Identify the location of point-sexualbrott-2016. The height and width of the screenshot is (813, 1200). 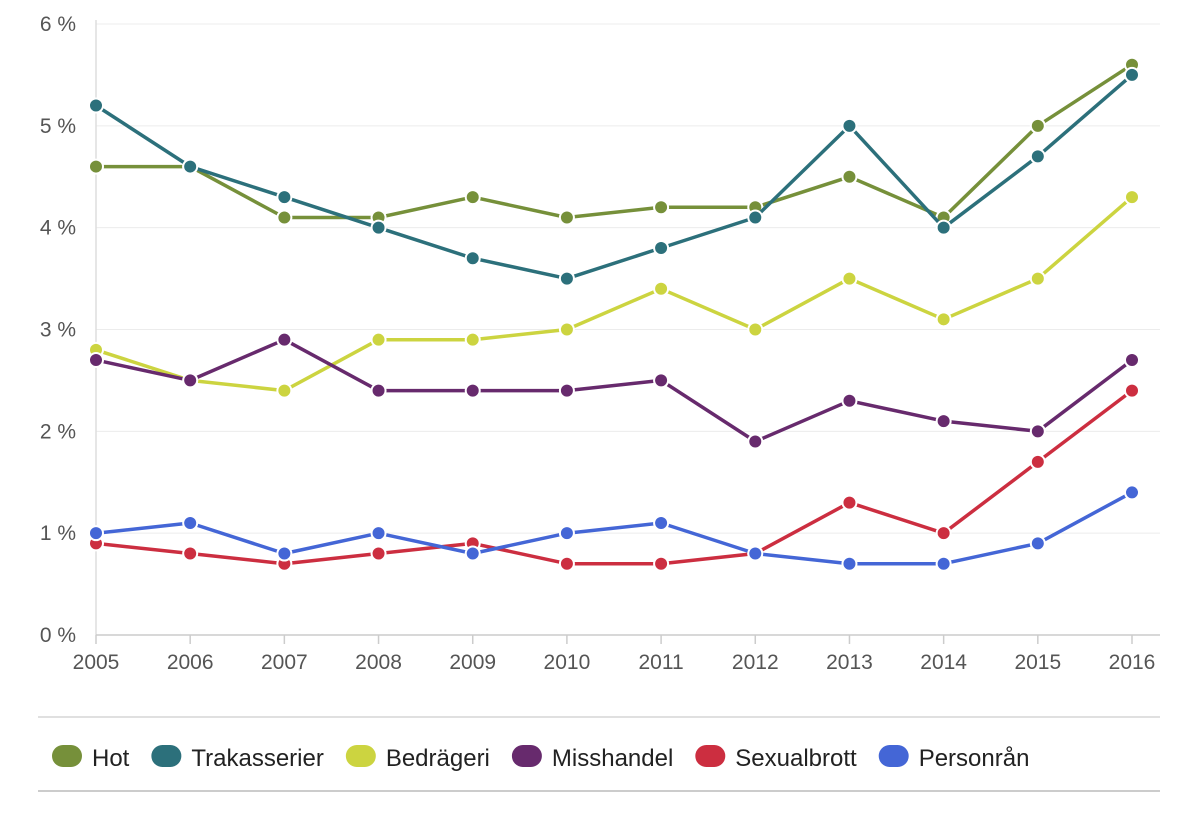
(1132, 390).